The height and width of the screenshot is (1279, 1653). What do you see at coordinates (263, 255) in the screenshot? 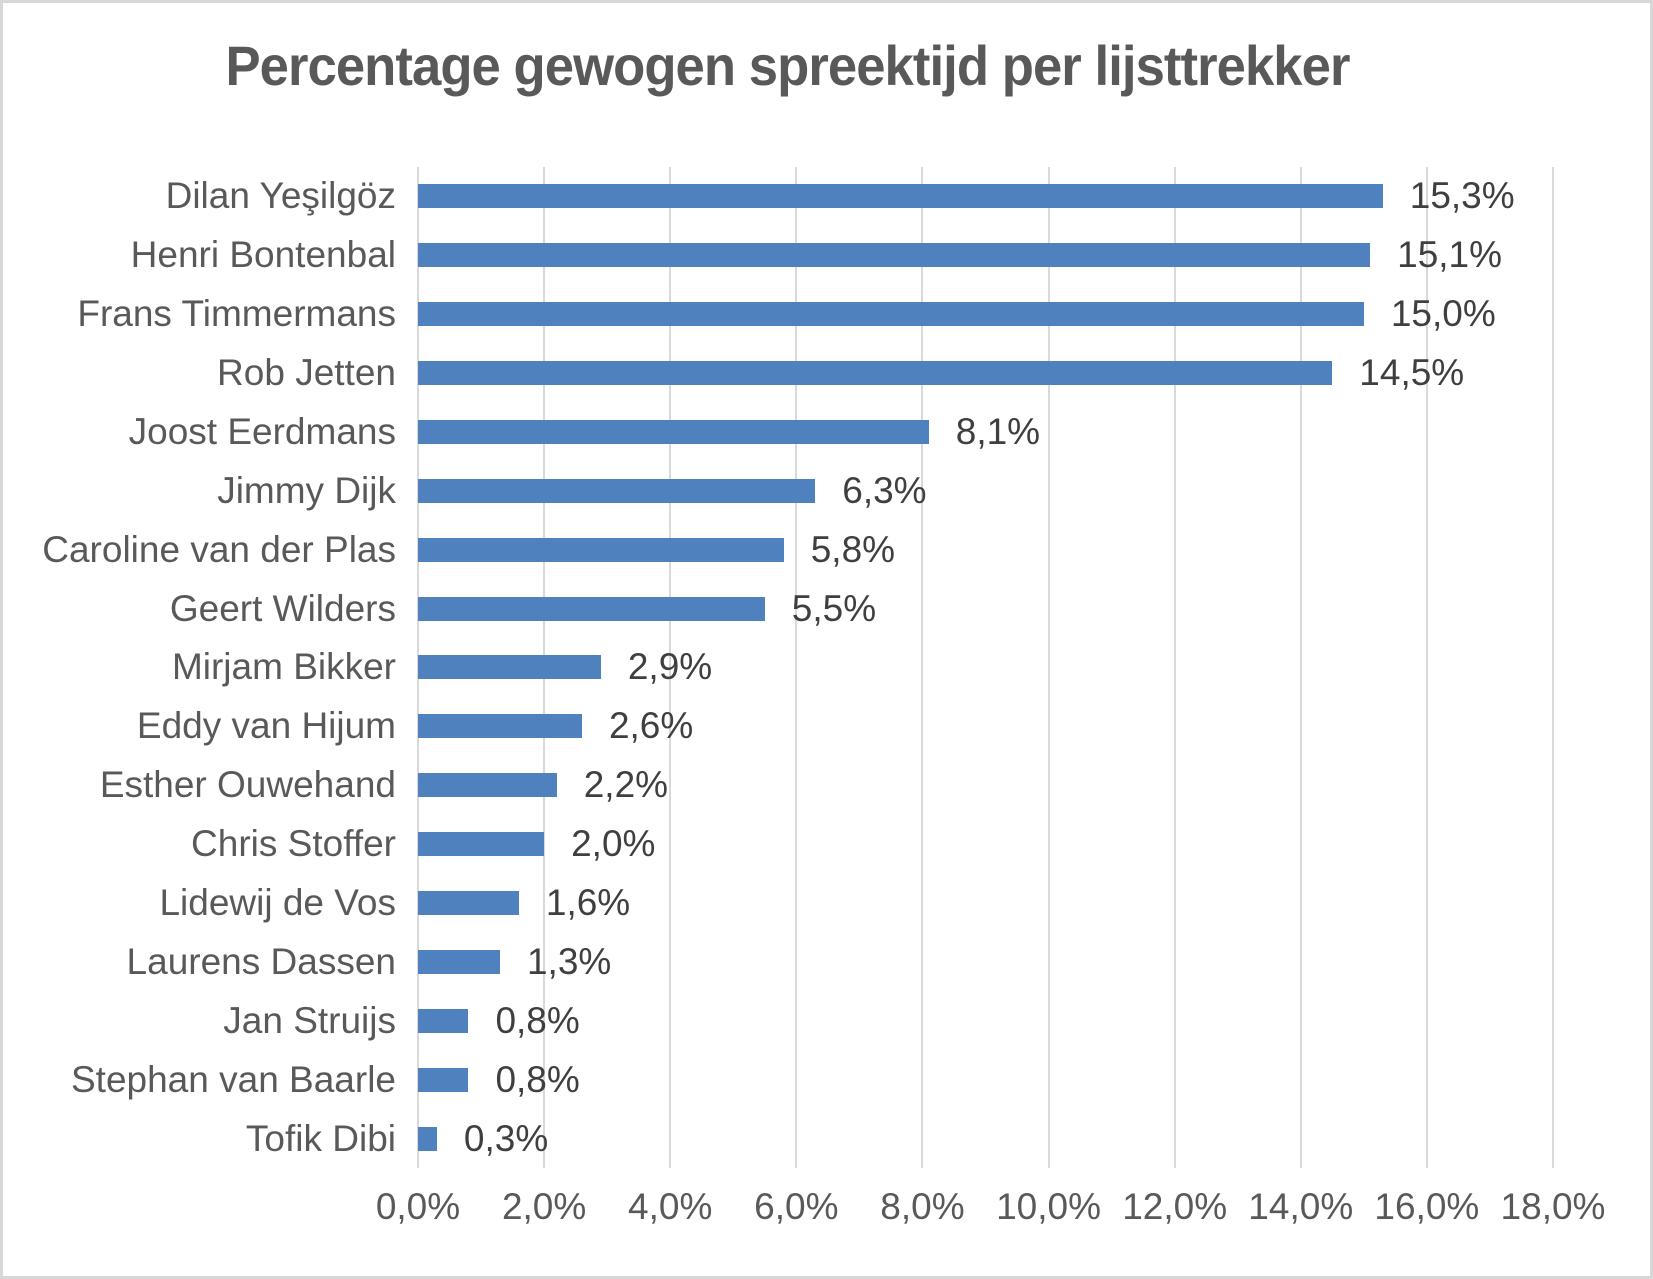
I see `category-label: Henri Bontenbal` at bounding box center [263, 255].